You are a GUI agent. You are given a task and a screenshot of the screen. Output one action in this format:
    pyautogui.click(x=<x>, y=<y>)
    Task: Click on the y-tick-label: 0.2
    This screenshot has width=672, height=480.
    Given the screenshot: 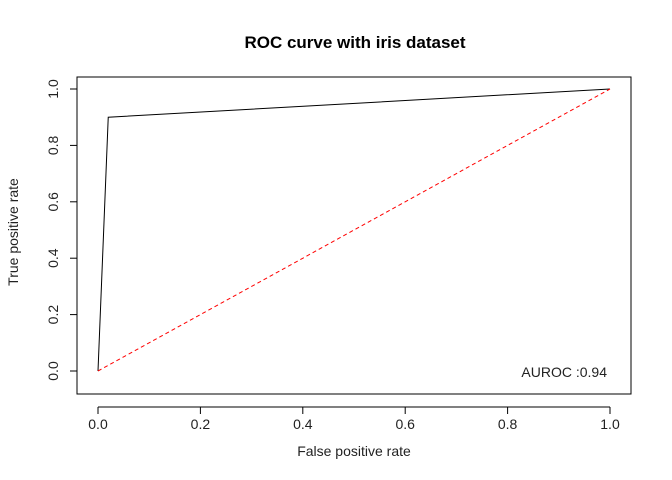 What is the action you would take?
    pyautogui.click(x=53, y=315)
    